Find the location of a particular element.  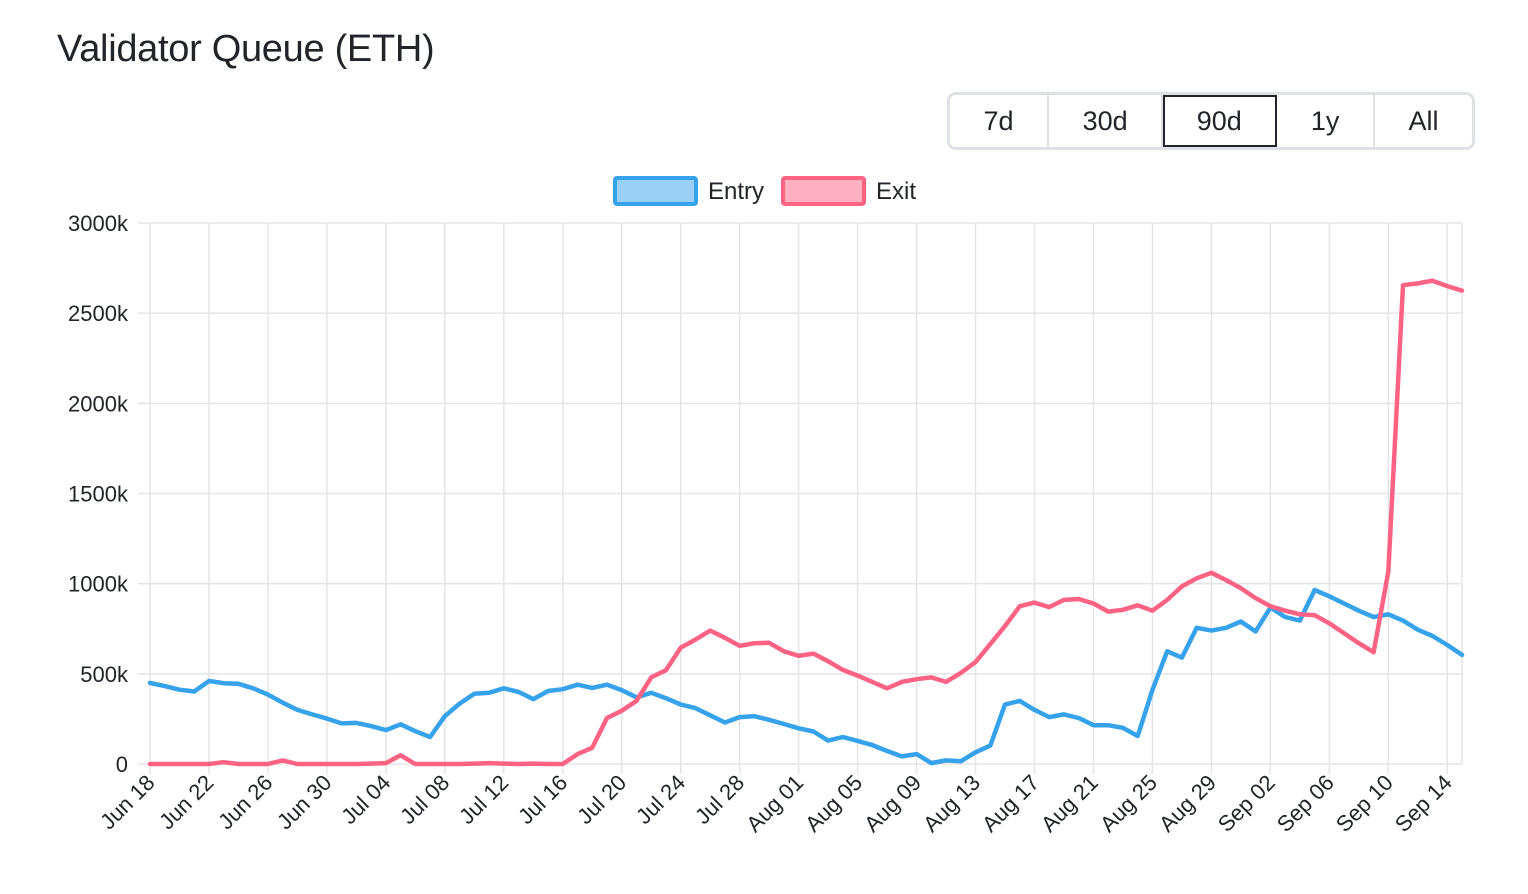

x-tick-label: Sep 02 is located at coordinates (1246, 803).